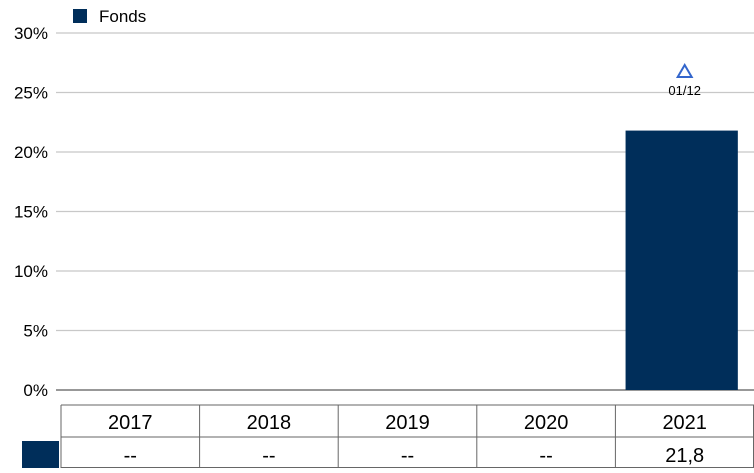  Describe the element at coordinates (80, 16) in the screenshot. I see `legend-swatch` at that location.